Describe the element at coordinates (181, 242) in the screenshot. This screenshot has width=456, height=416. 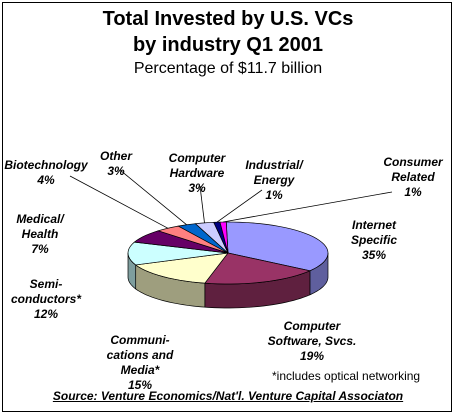
I see `pie-slice-medical-health` at that location.